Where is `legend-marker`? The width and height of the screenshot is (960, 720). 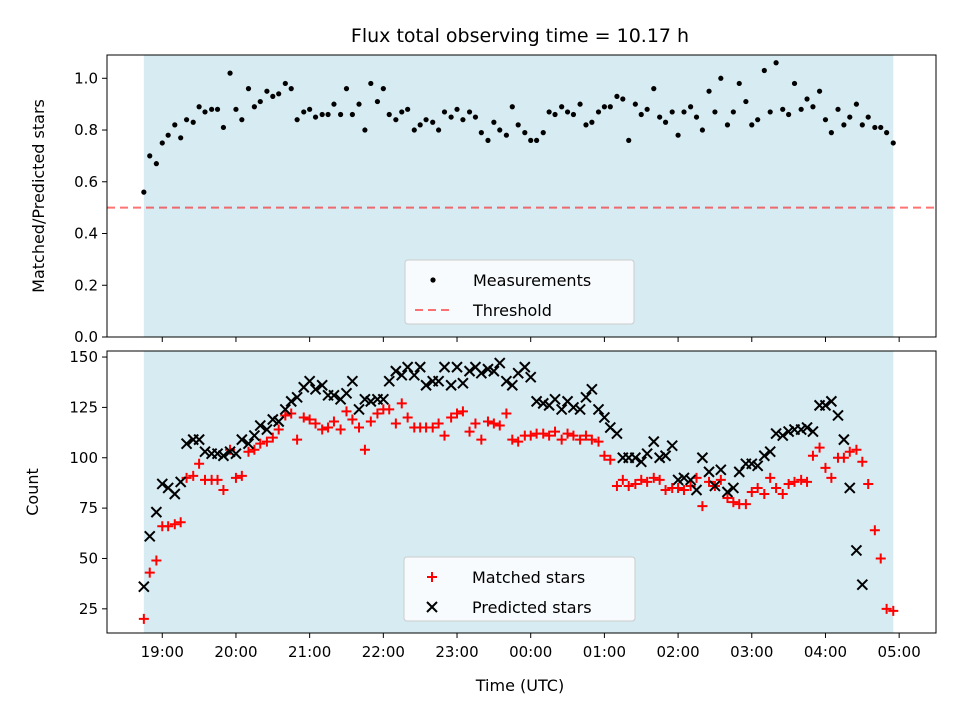
legend-marker is located at coordinates (433, 280).